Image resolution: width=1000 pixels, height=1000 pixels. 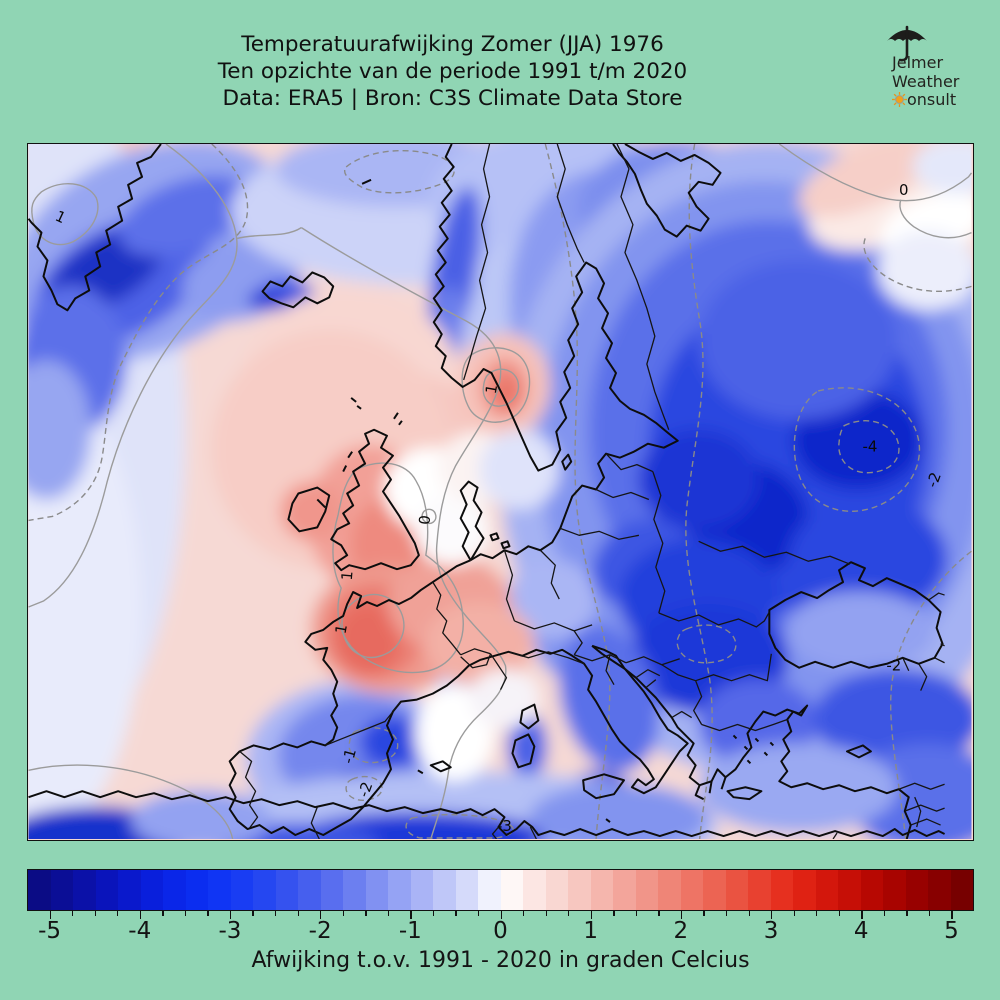 I want to click on logo-line-1: Jelmer, so click(x=918, y=62).